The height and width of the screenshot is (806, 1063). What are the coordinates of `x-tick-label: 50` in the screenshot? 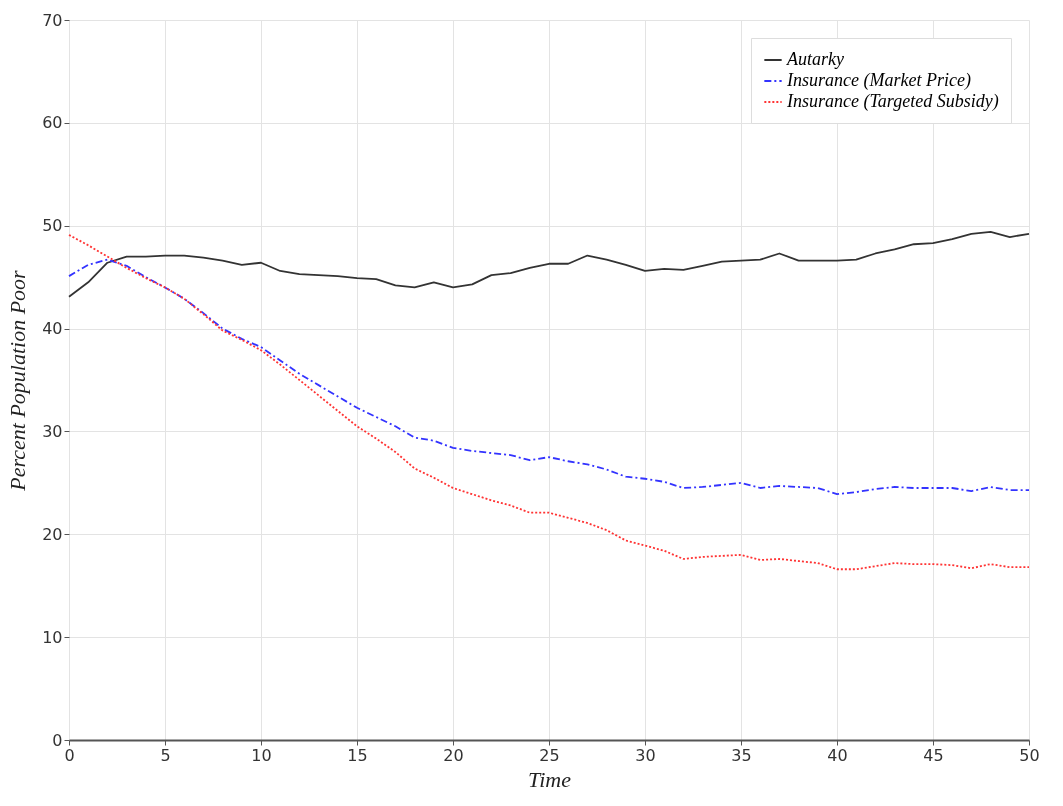 It's located at (1029, 755).